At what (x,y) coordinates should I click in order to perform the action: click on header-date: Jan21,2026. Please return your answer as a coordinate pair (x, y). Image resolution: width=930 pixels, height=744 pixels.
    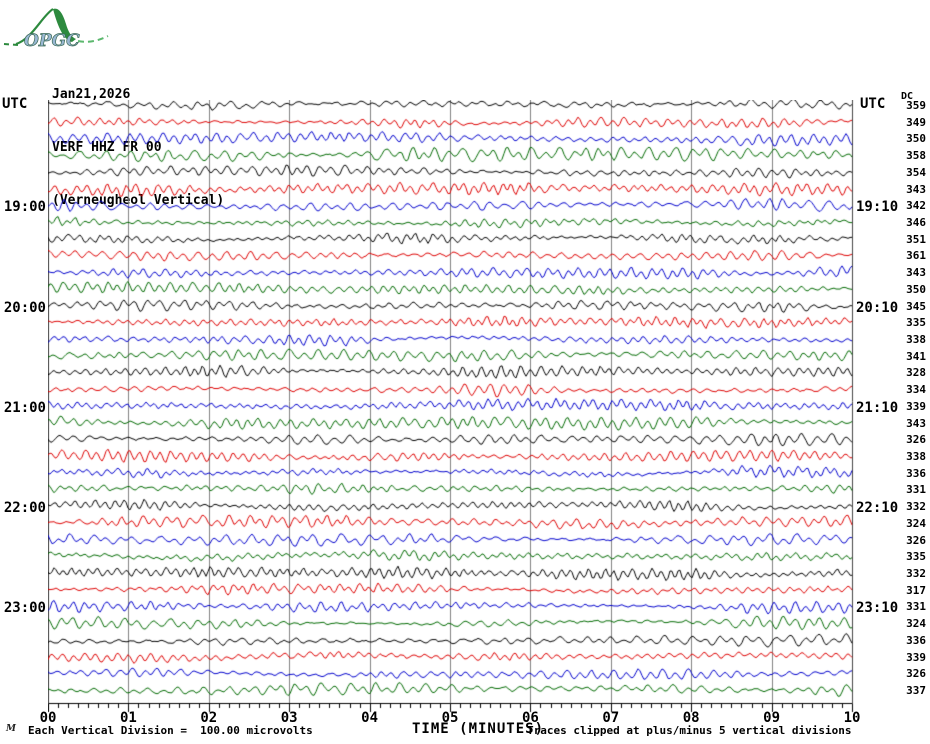
    Looking at the image, I should click on (91, 94).